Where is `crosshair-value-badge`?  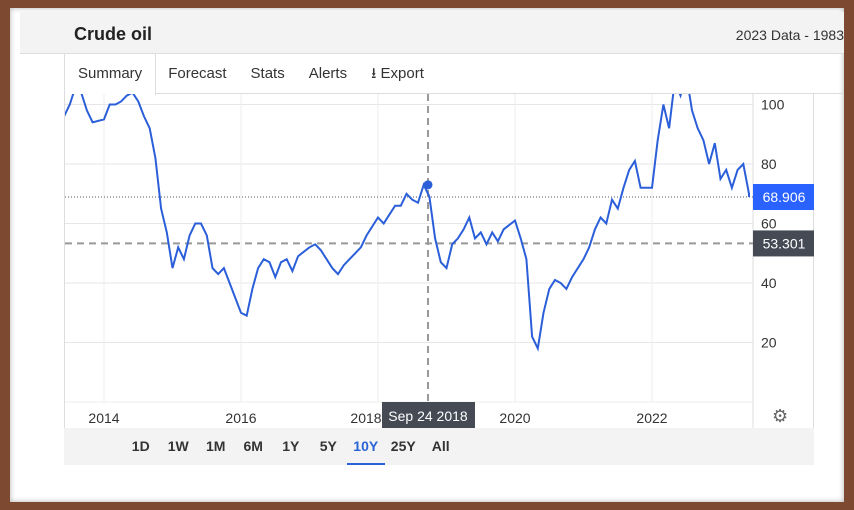 crosshair-value-badge is located at coordinates (783, 243).